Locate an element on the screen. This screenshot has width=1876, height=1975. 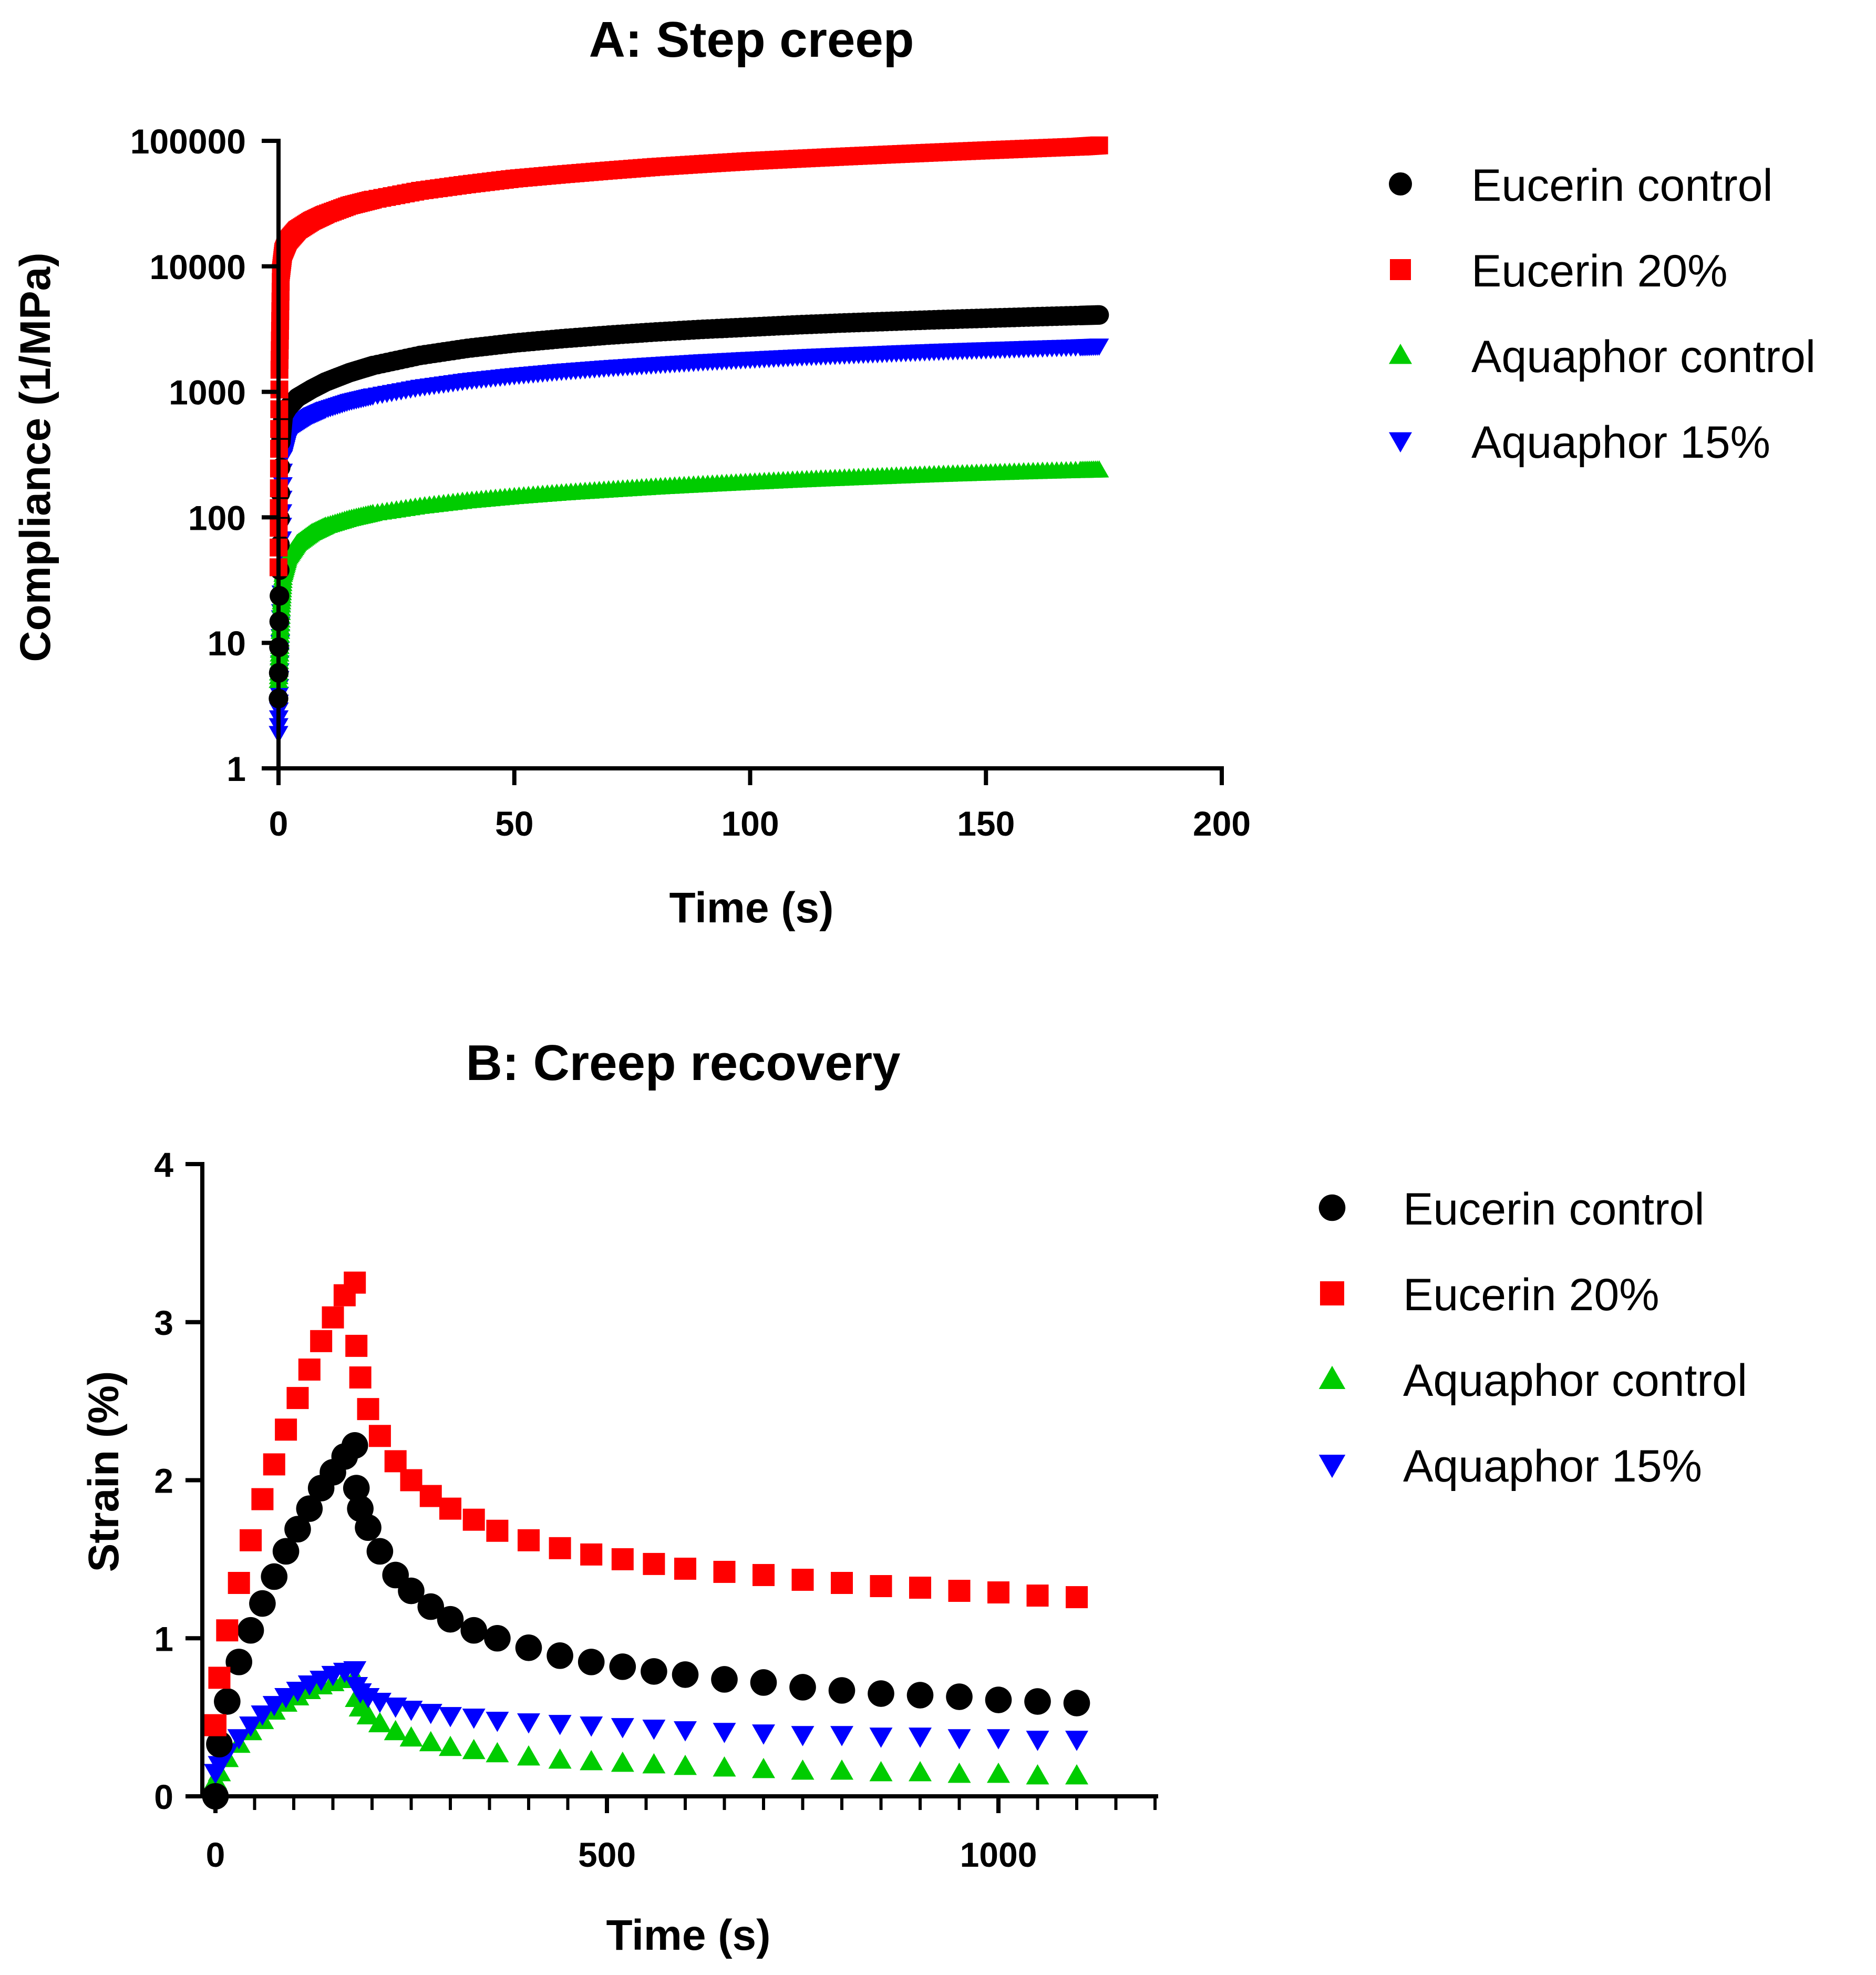
panel-a-plot-area is located at coordinates (689, 440).